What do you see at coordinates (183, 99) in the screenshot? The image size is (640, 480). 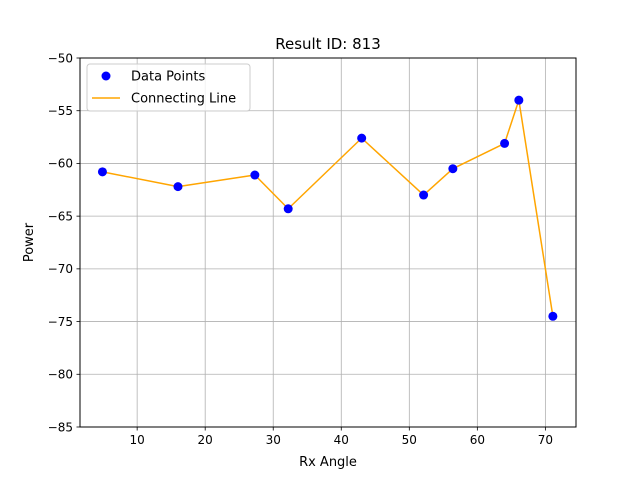 I see `legend-label-connecting-line: Connecting Line` at bounding box center [183, 99].